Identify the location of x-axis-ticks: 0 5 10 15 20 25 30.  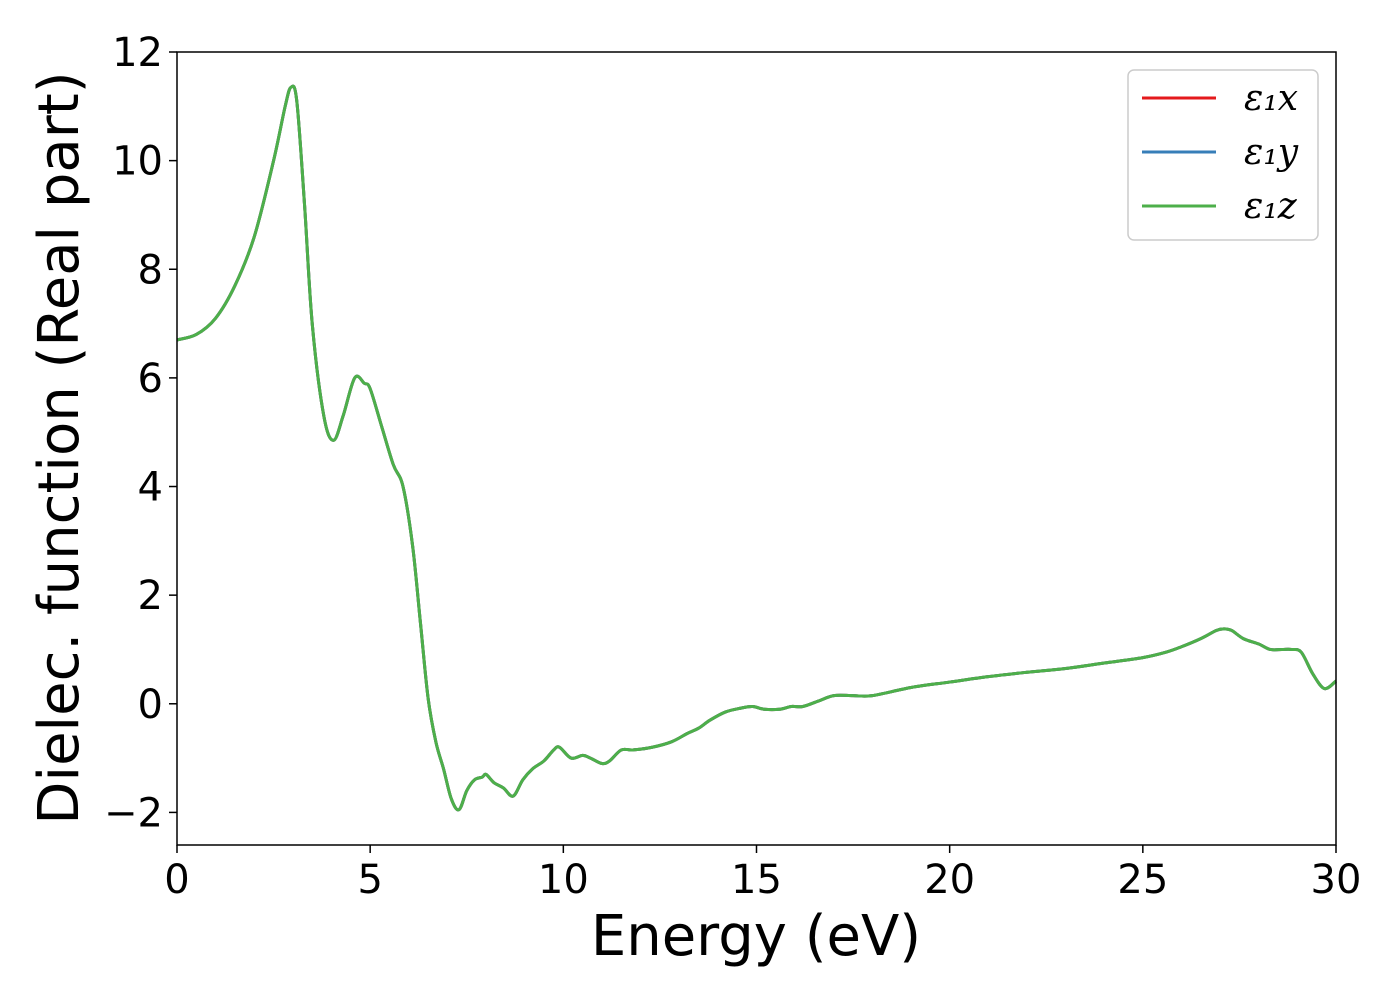
(762, 874).